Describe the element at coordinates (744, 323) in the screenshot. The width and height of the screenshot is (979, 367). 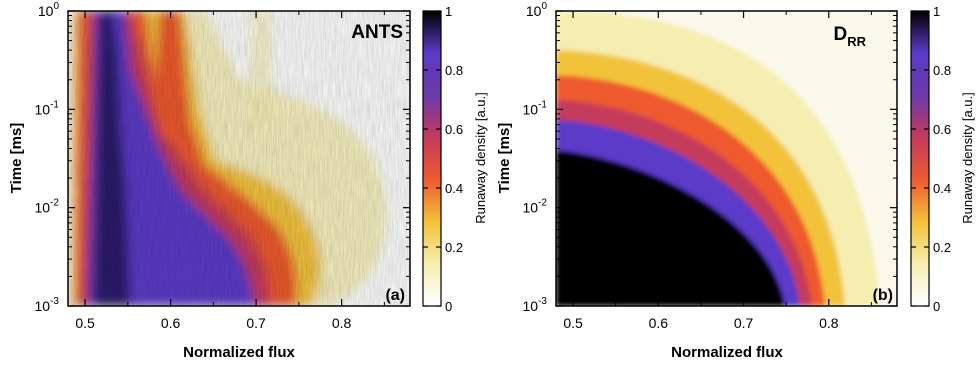
I see `x-tick-label-b: 0.7` at that location.